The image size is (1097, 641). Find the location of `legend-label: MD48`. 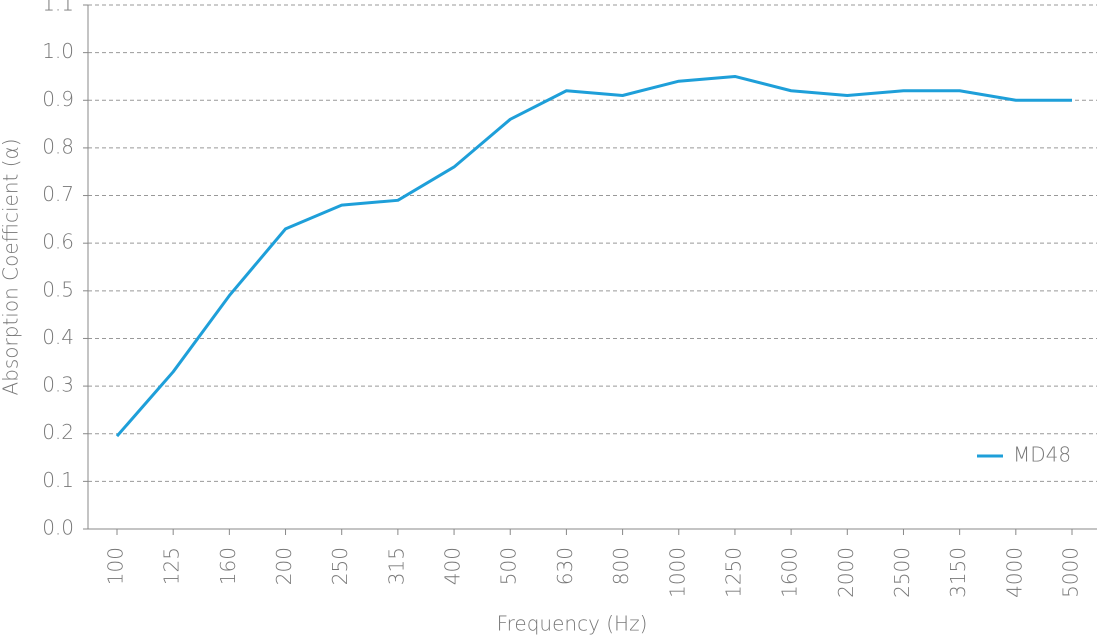

legend-label: MD48 is located at coordinates (1042, 455).